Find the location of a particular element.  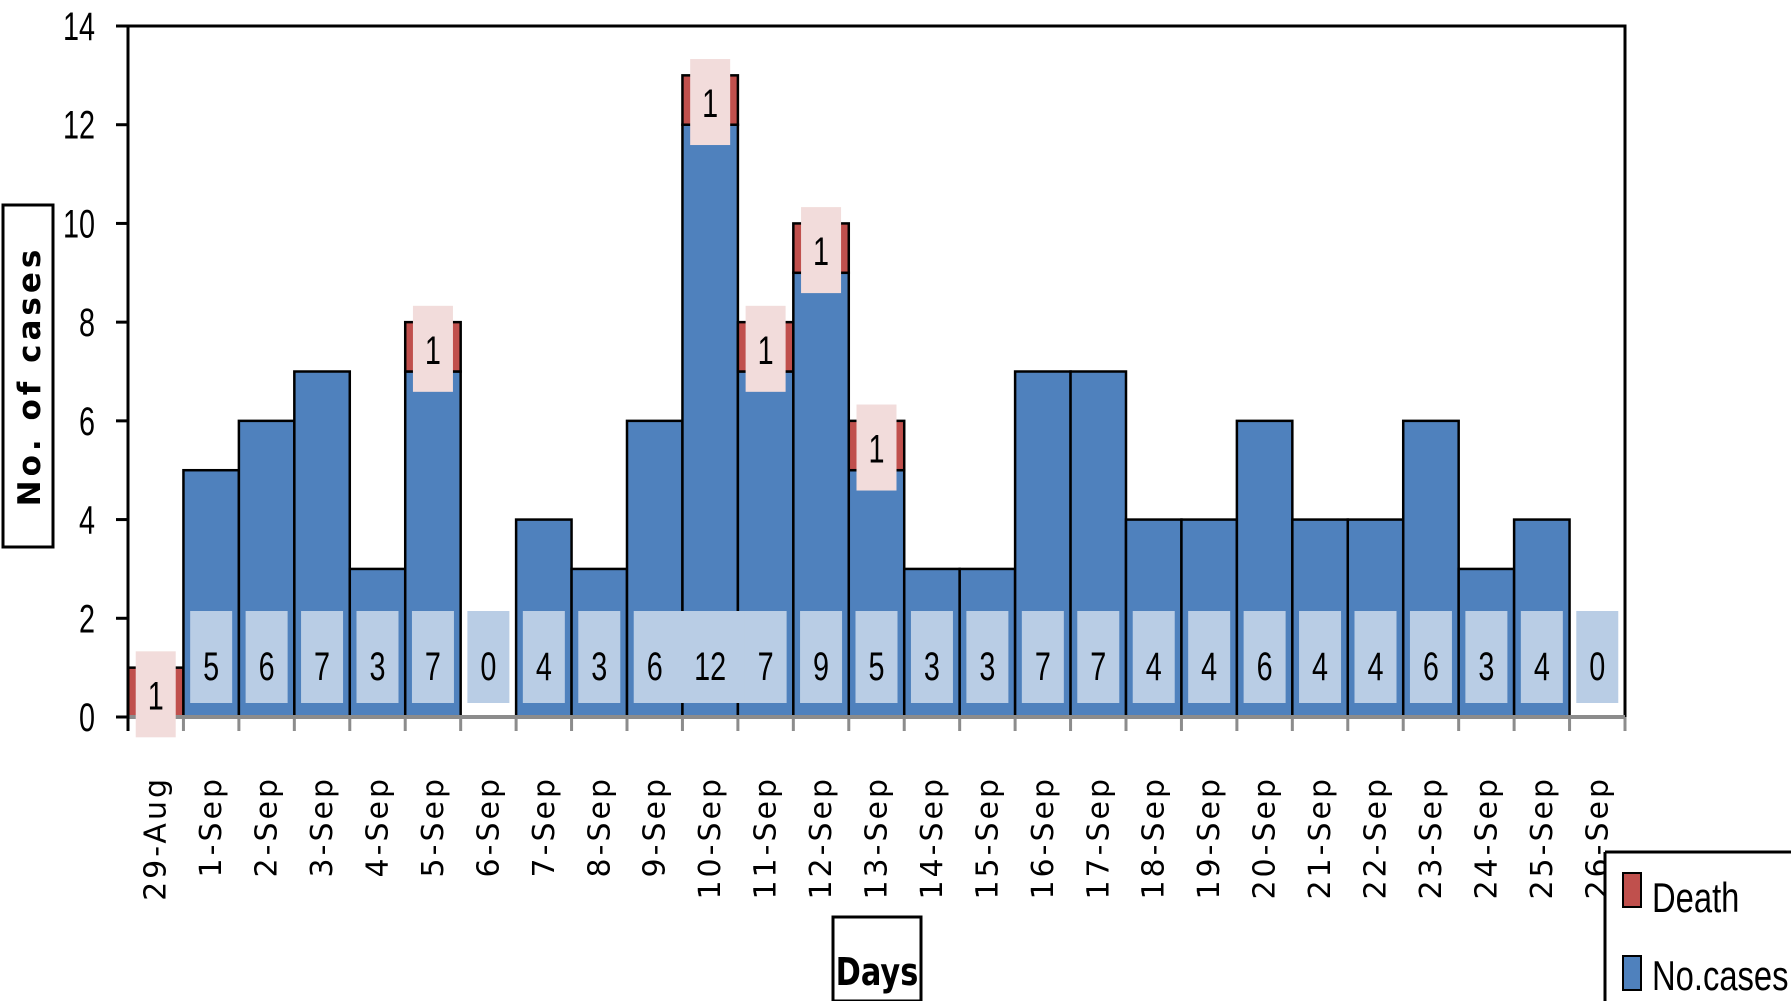

x-tick-label: 25-Sep is located at coordinates (1542, 838).